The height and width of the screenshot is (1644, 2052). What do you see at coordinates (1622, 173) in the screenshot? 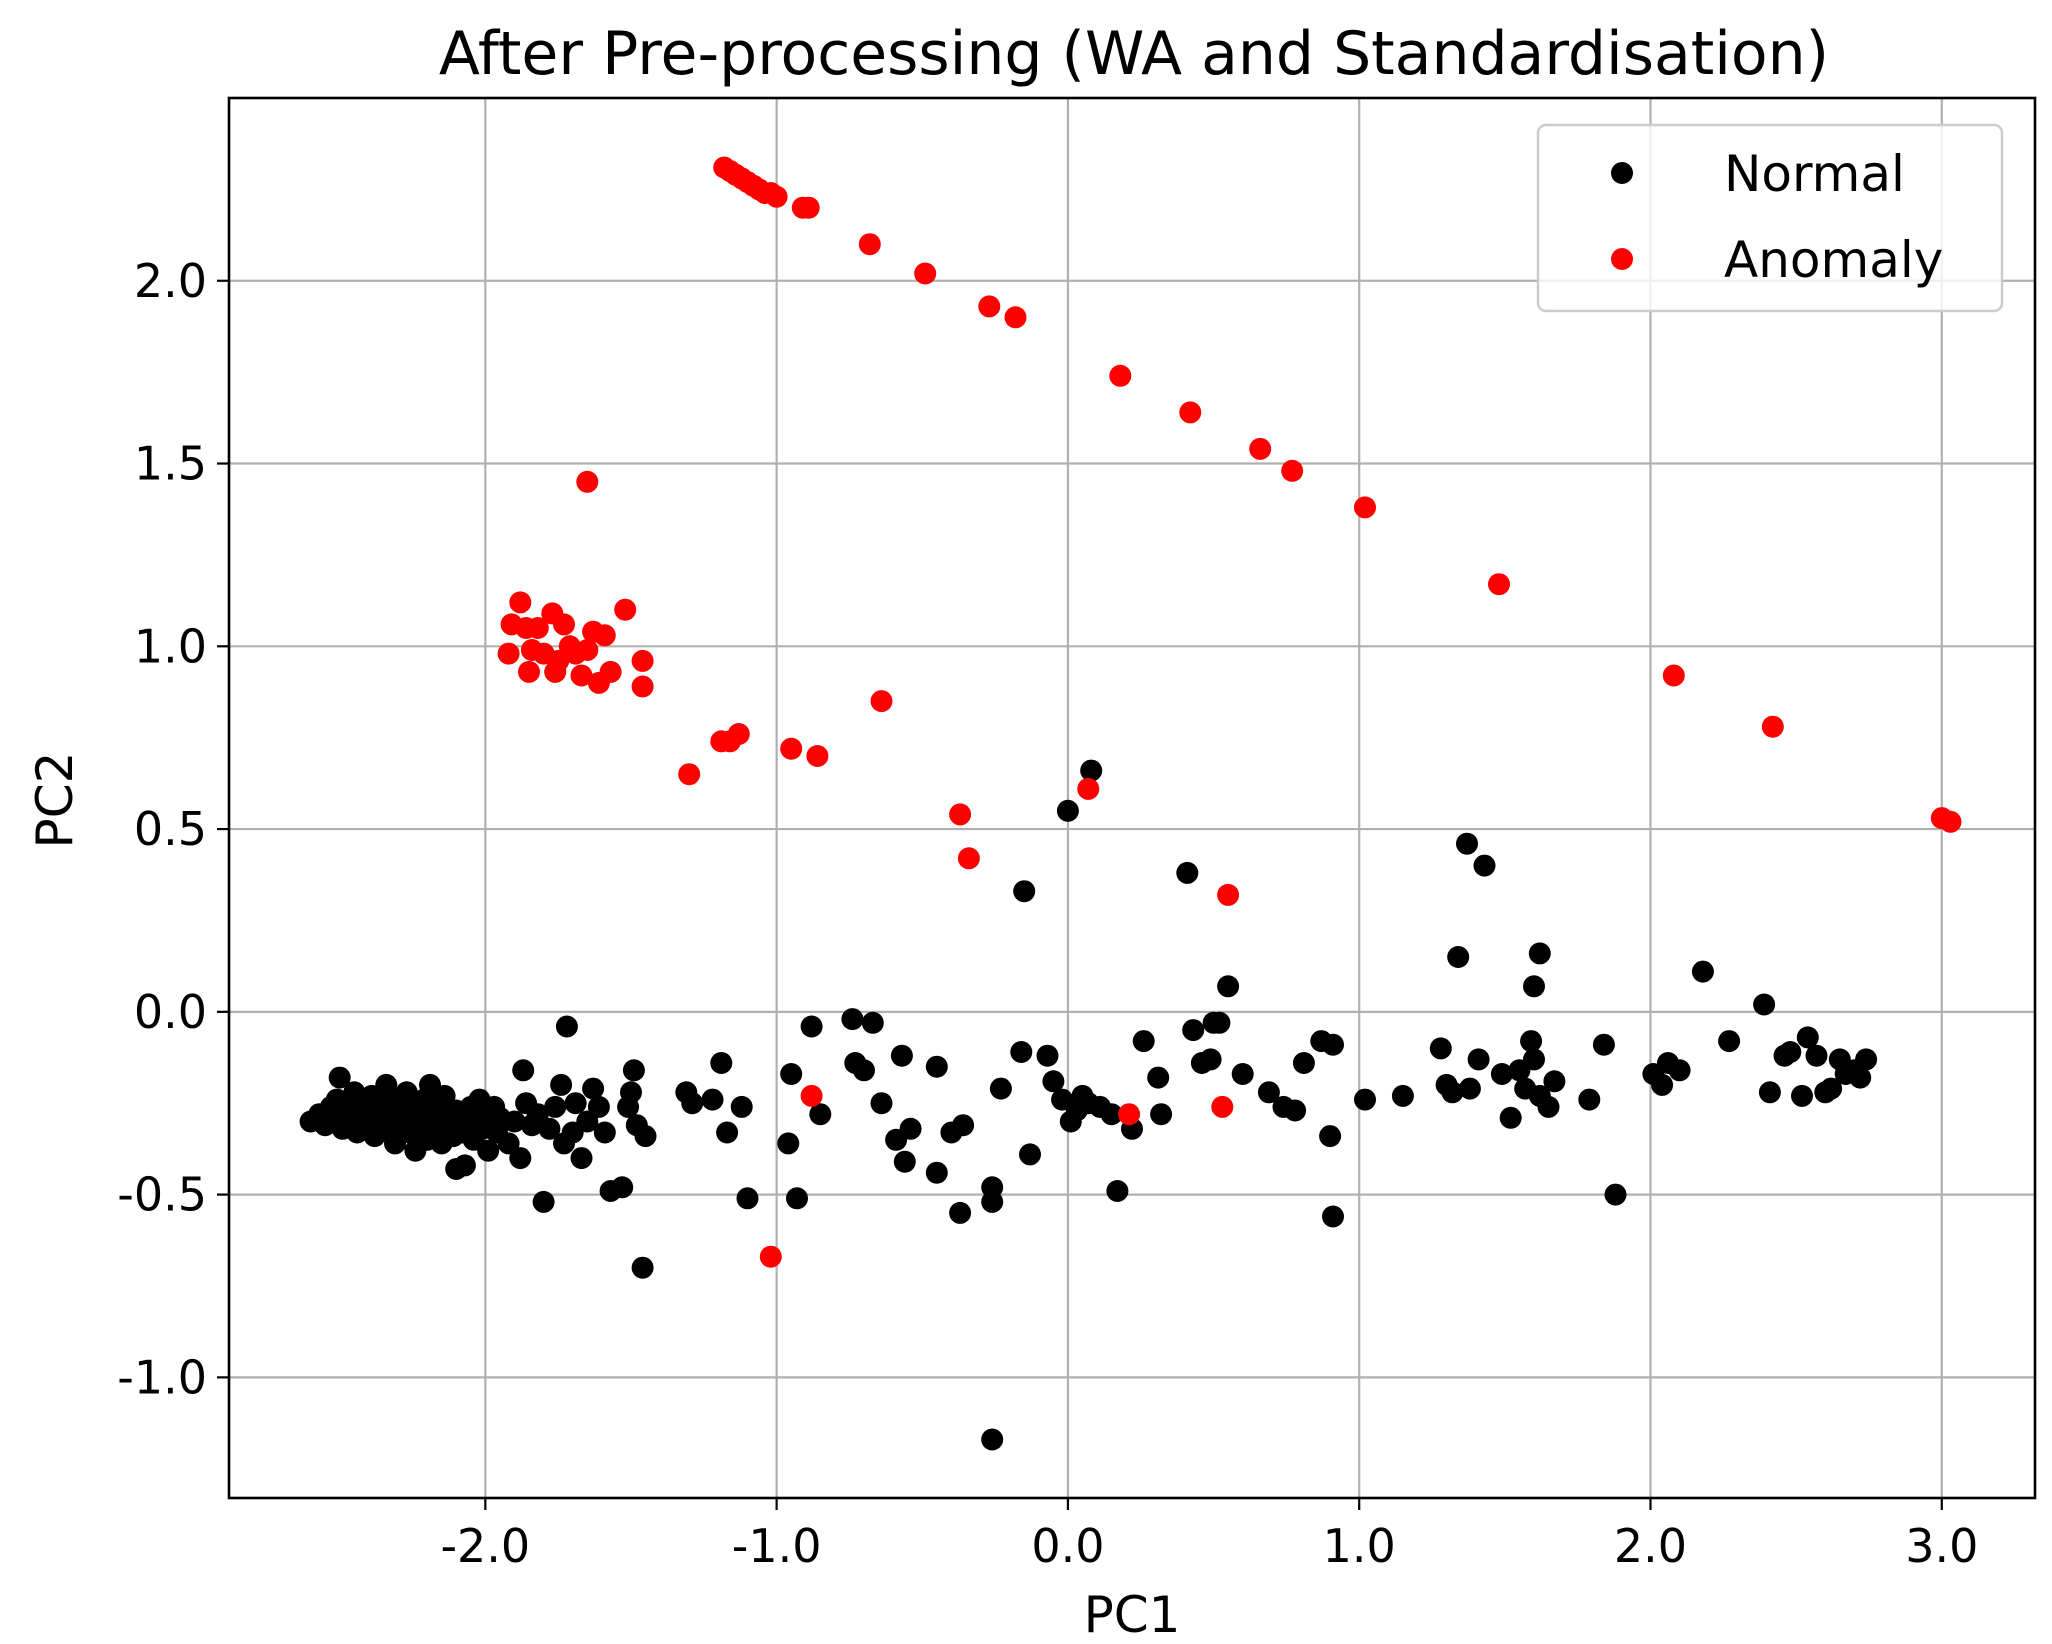
I see `legend-marker-normal` at bounding box center [1622, 173].